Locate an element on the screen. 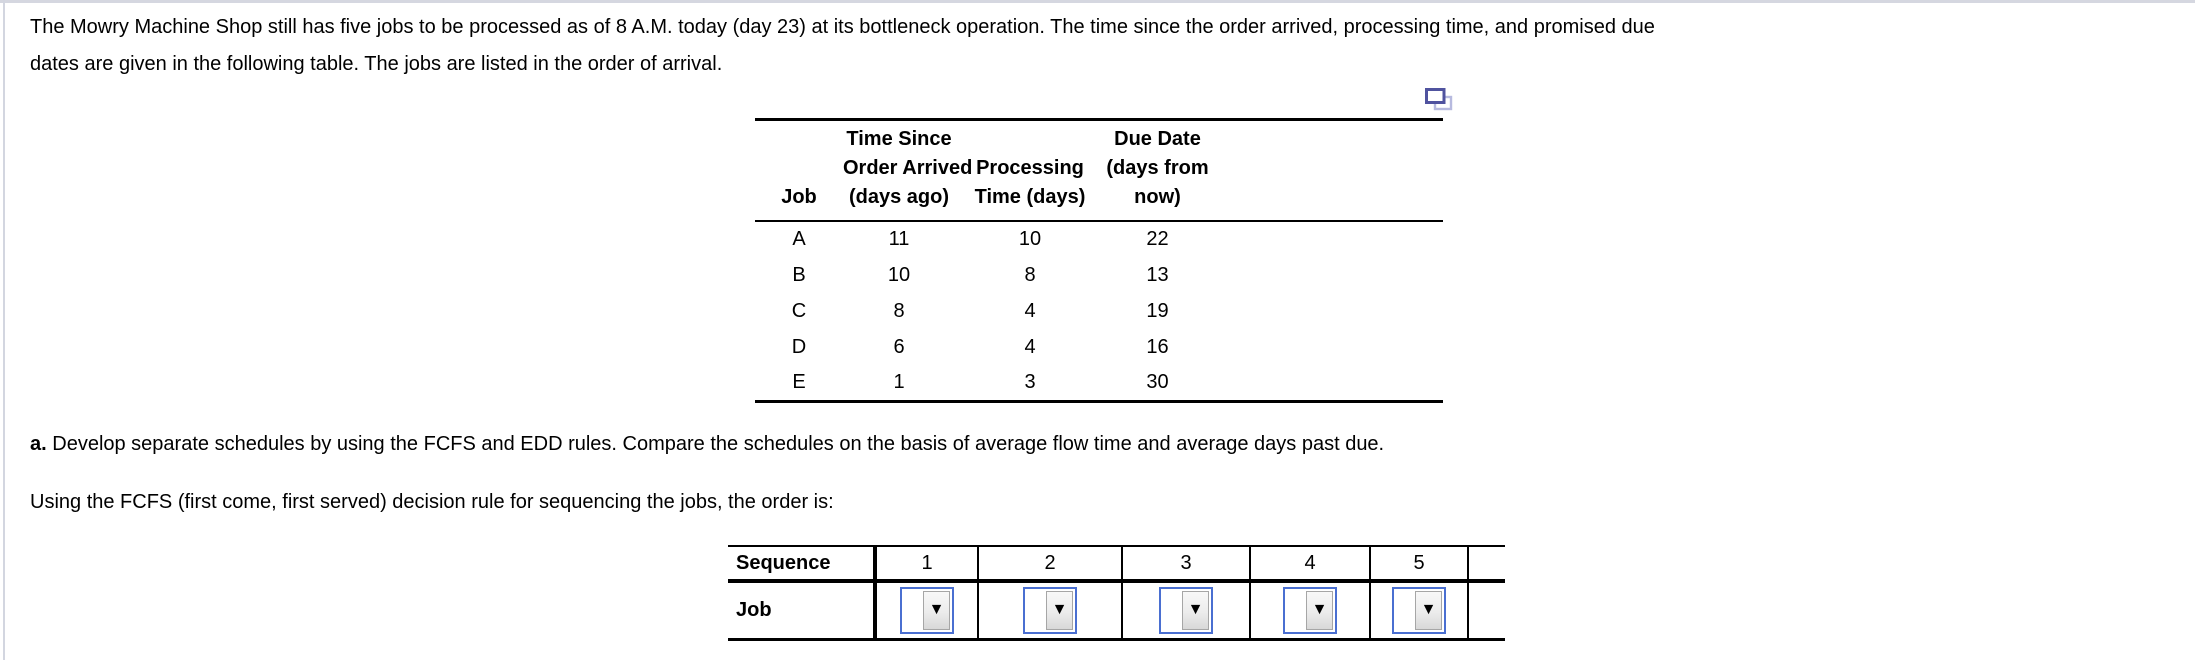 The width and height of the screenshot is (2195, 660). job-cell: D is located at coordinates (799, 346).